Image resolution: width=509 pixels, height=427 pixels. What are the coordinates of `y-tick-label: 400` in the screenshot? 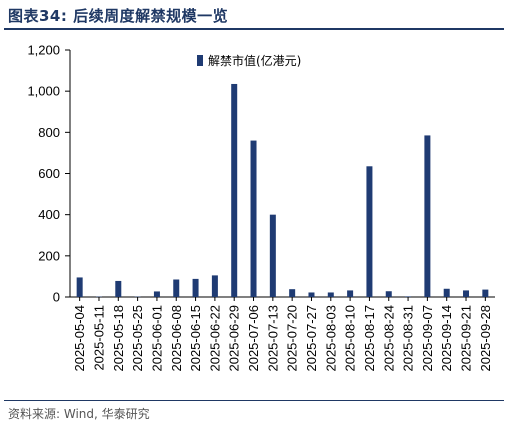 It's located at (49, 214).